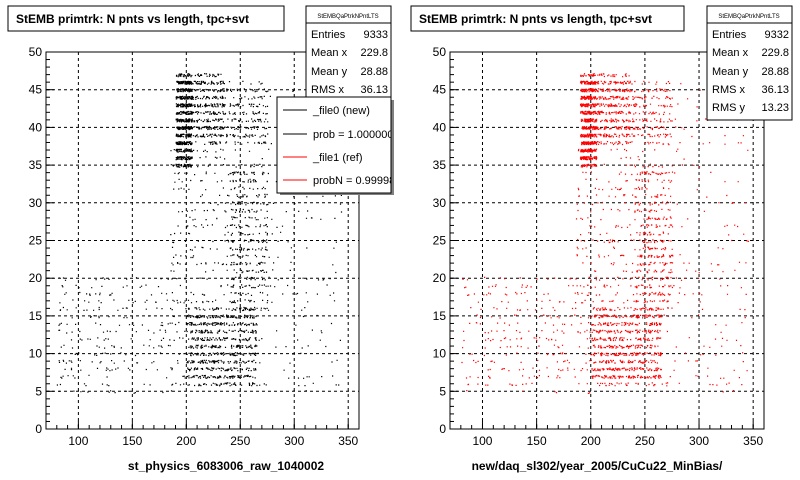  I want to click on right-stat-label: Entries, so click(729, 35).